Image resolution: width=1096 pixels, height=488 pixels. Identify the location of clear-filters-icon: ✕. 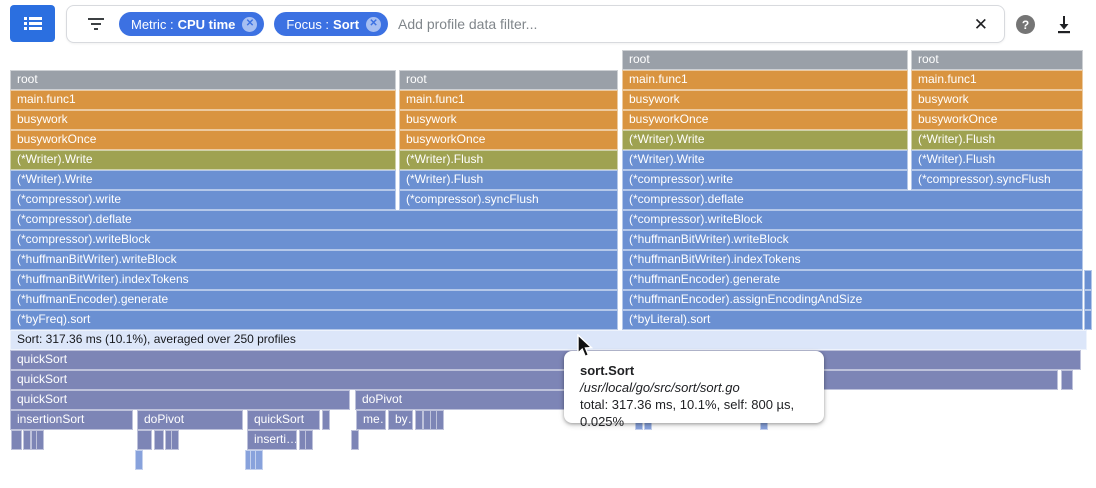
(980, 24).